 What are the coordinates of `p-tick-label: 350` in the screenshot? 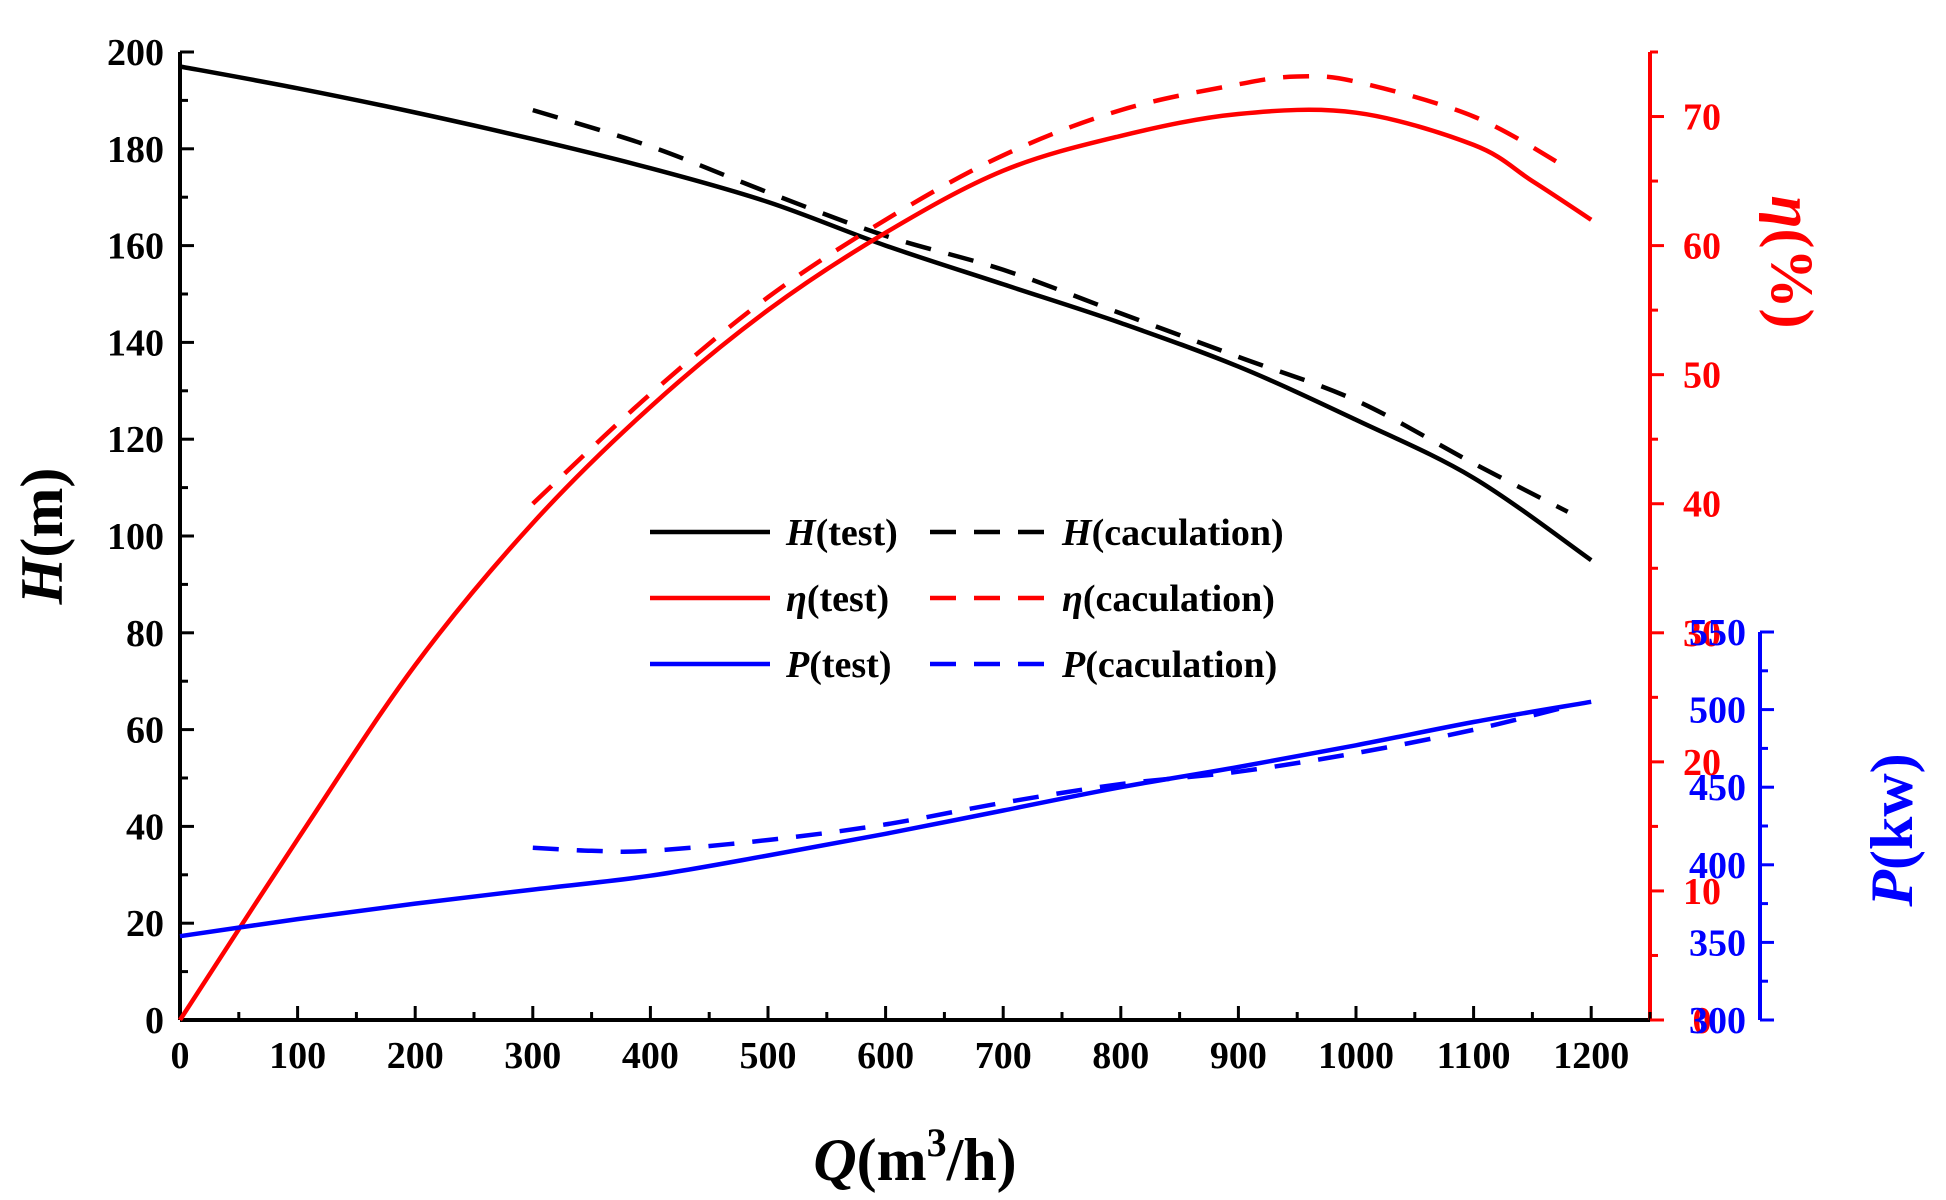 It's located at (1717, 943).